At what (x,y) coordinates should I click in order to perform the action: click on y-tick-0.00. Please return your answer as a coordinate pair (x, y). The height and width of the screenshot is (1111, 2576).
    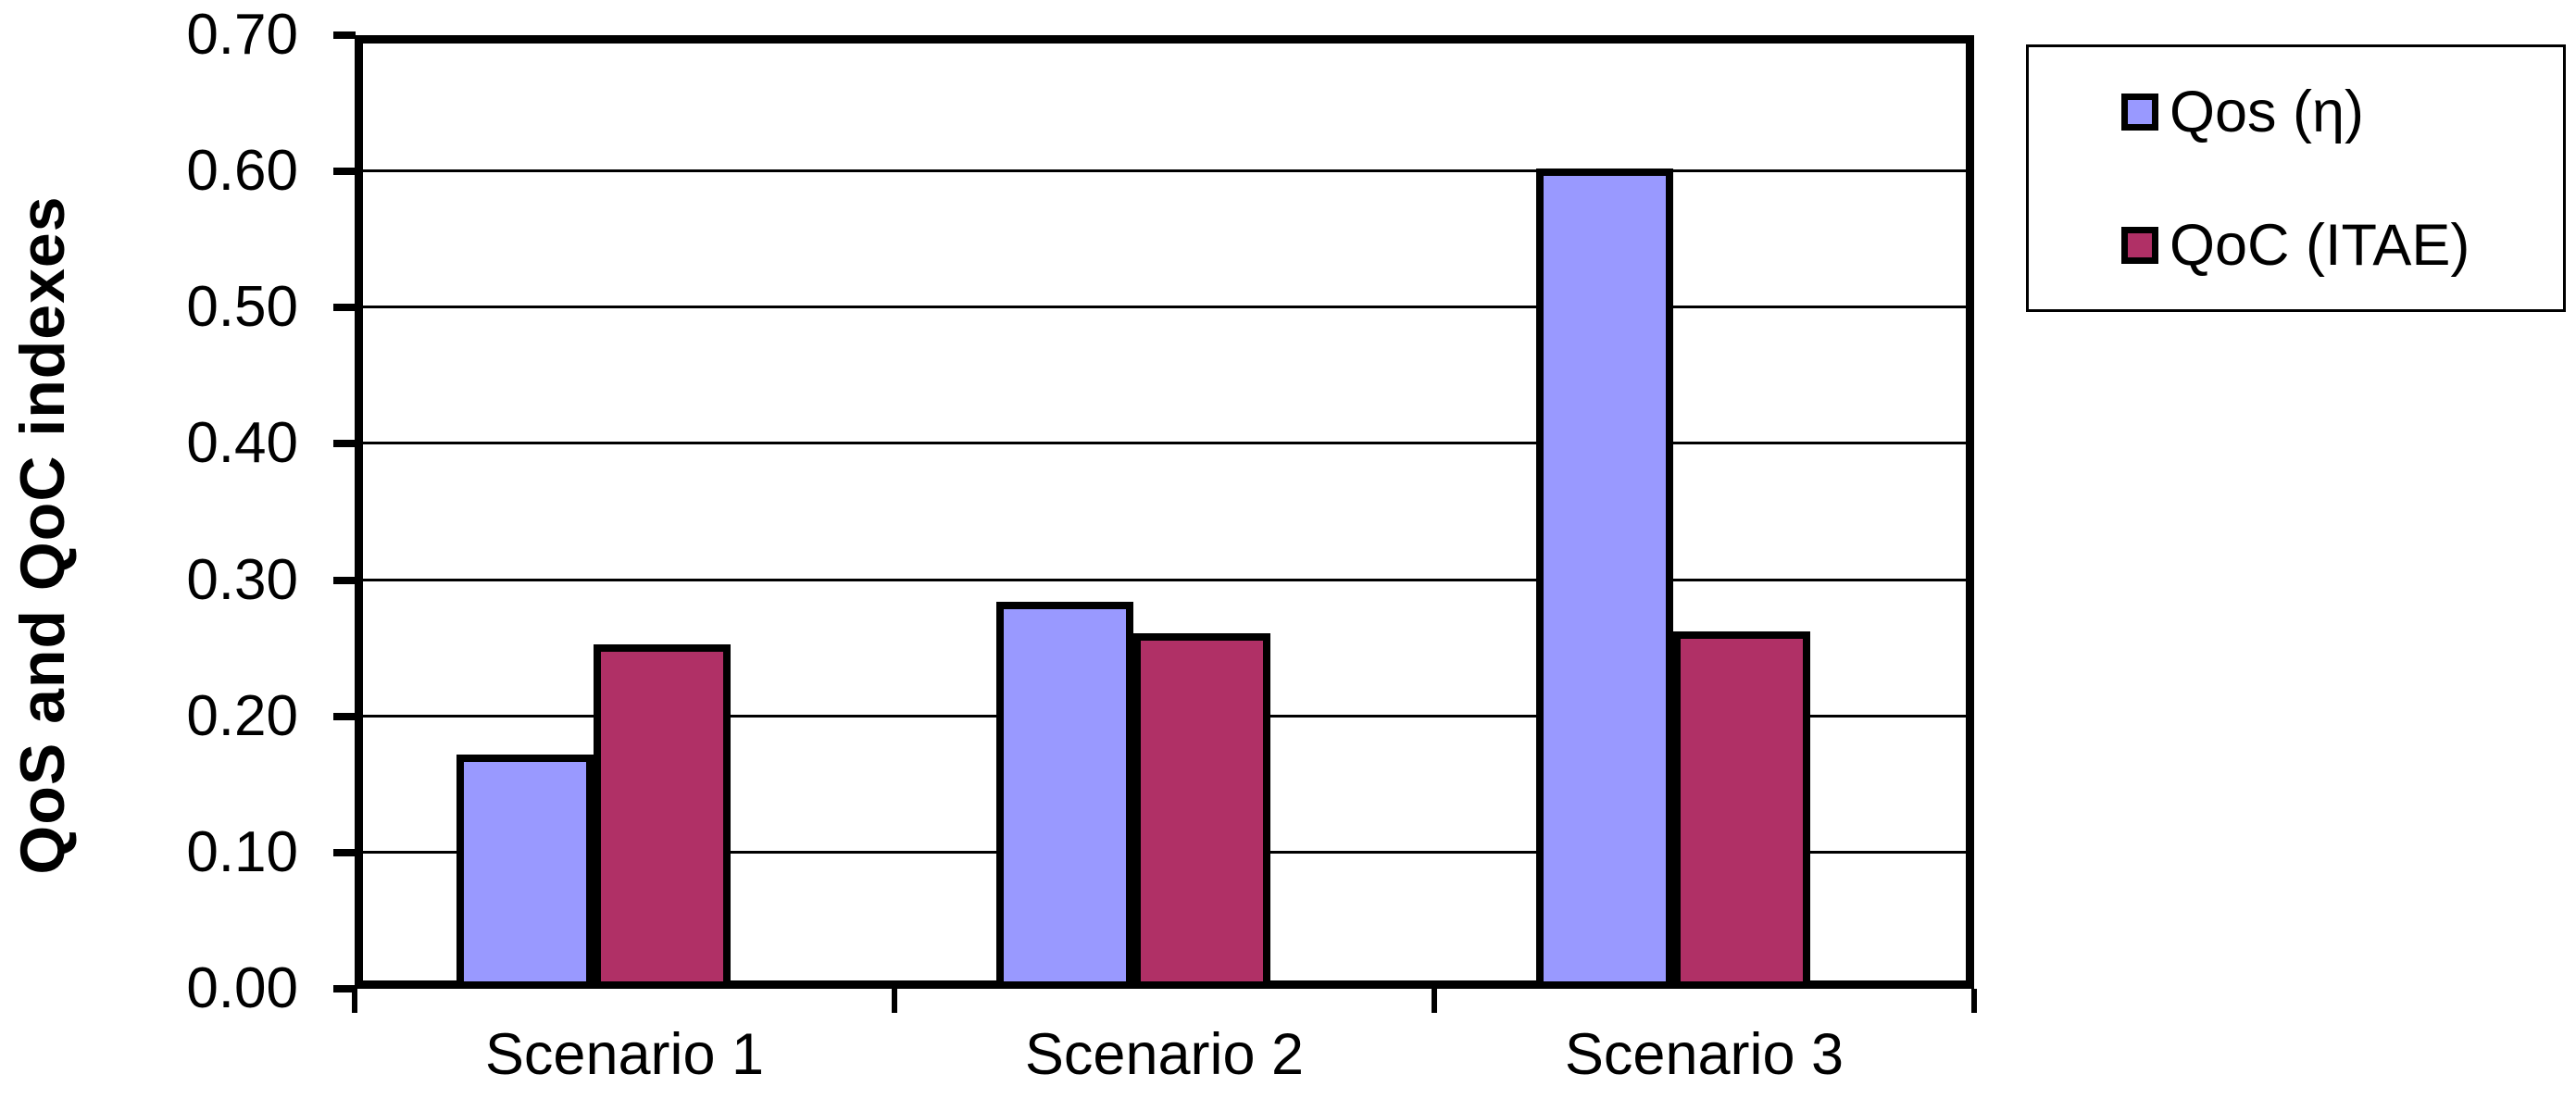
    Looking at the image, I should click on (344, 988).